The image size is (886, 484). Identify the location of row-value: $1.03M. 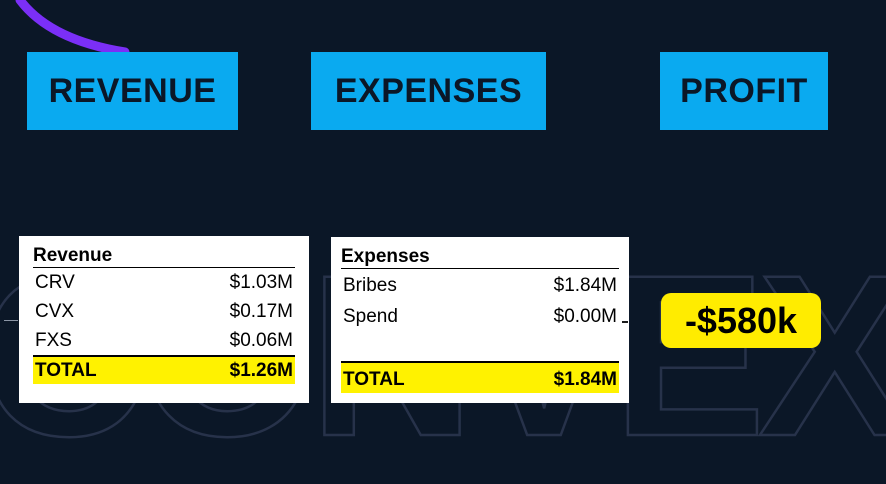
(261, 282).